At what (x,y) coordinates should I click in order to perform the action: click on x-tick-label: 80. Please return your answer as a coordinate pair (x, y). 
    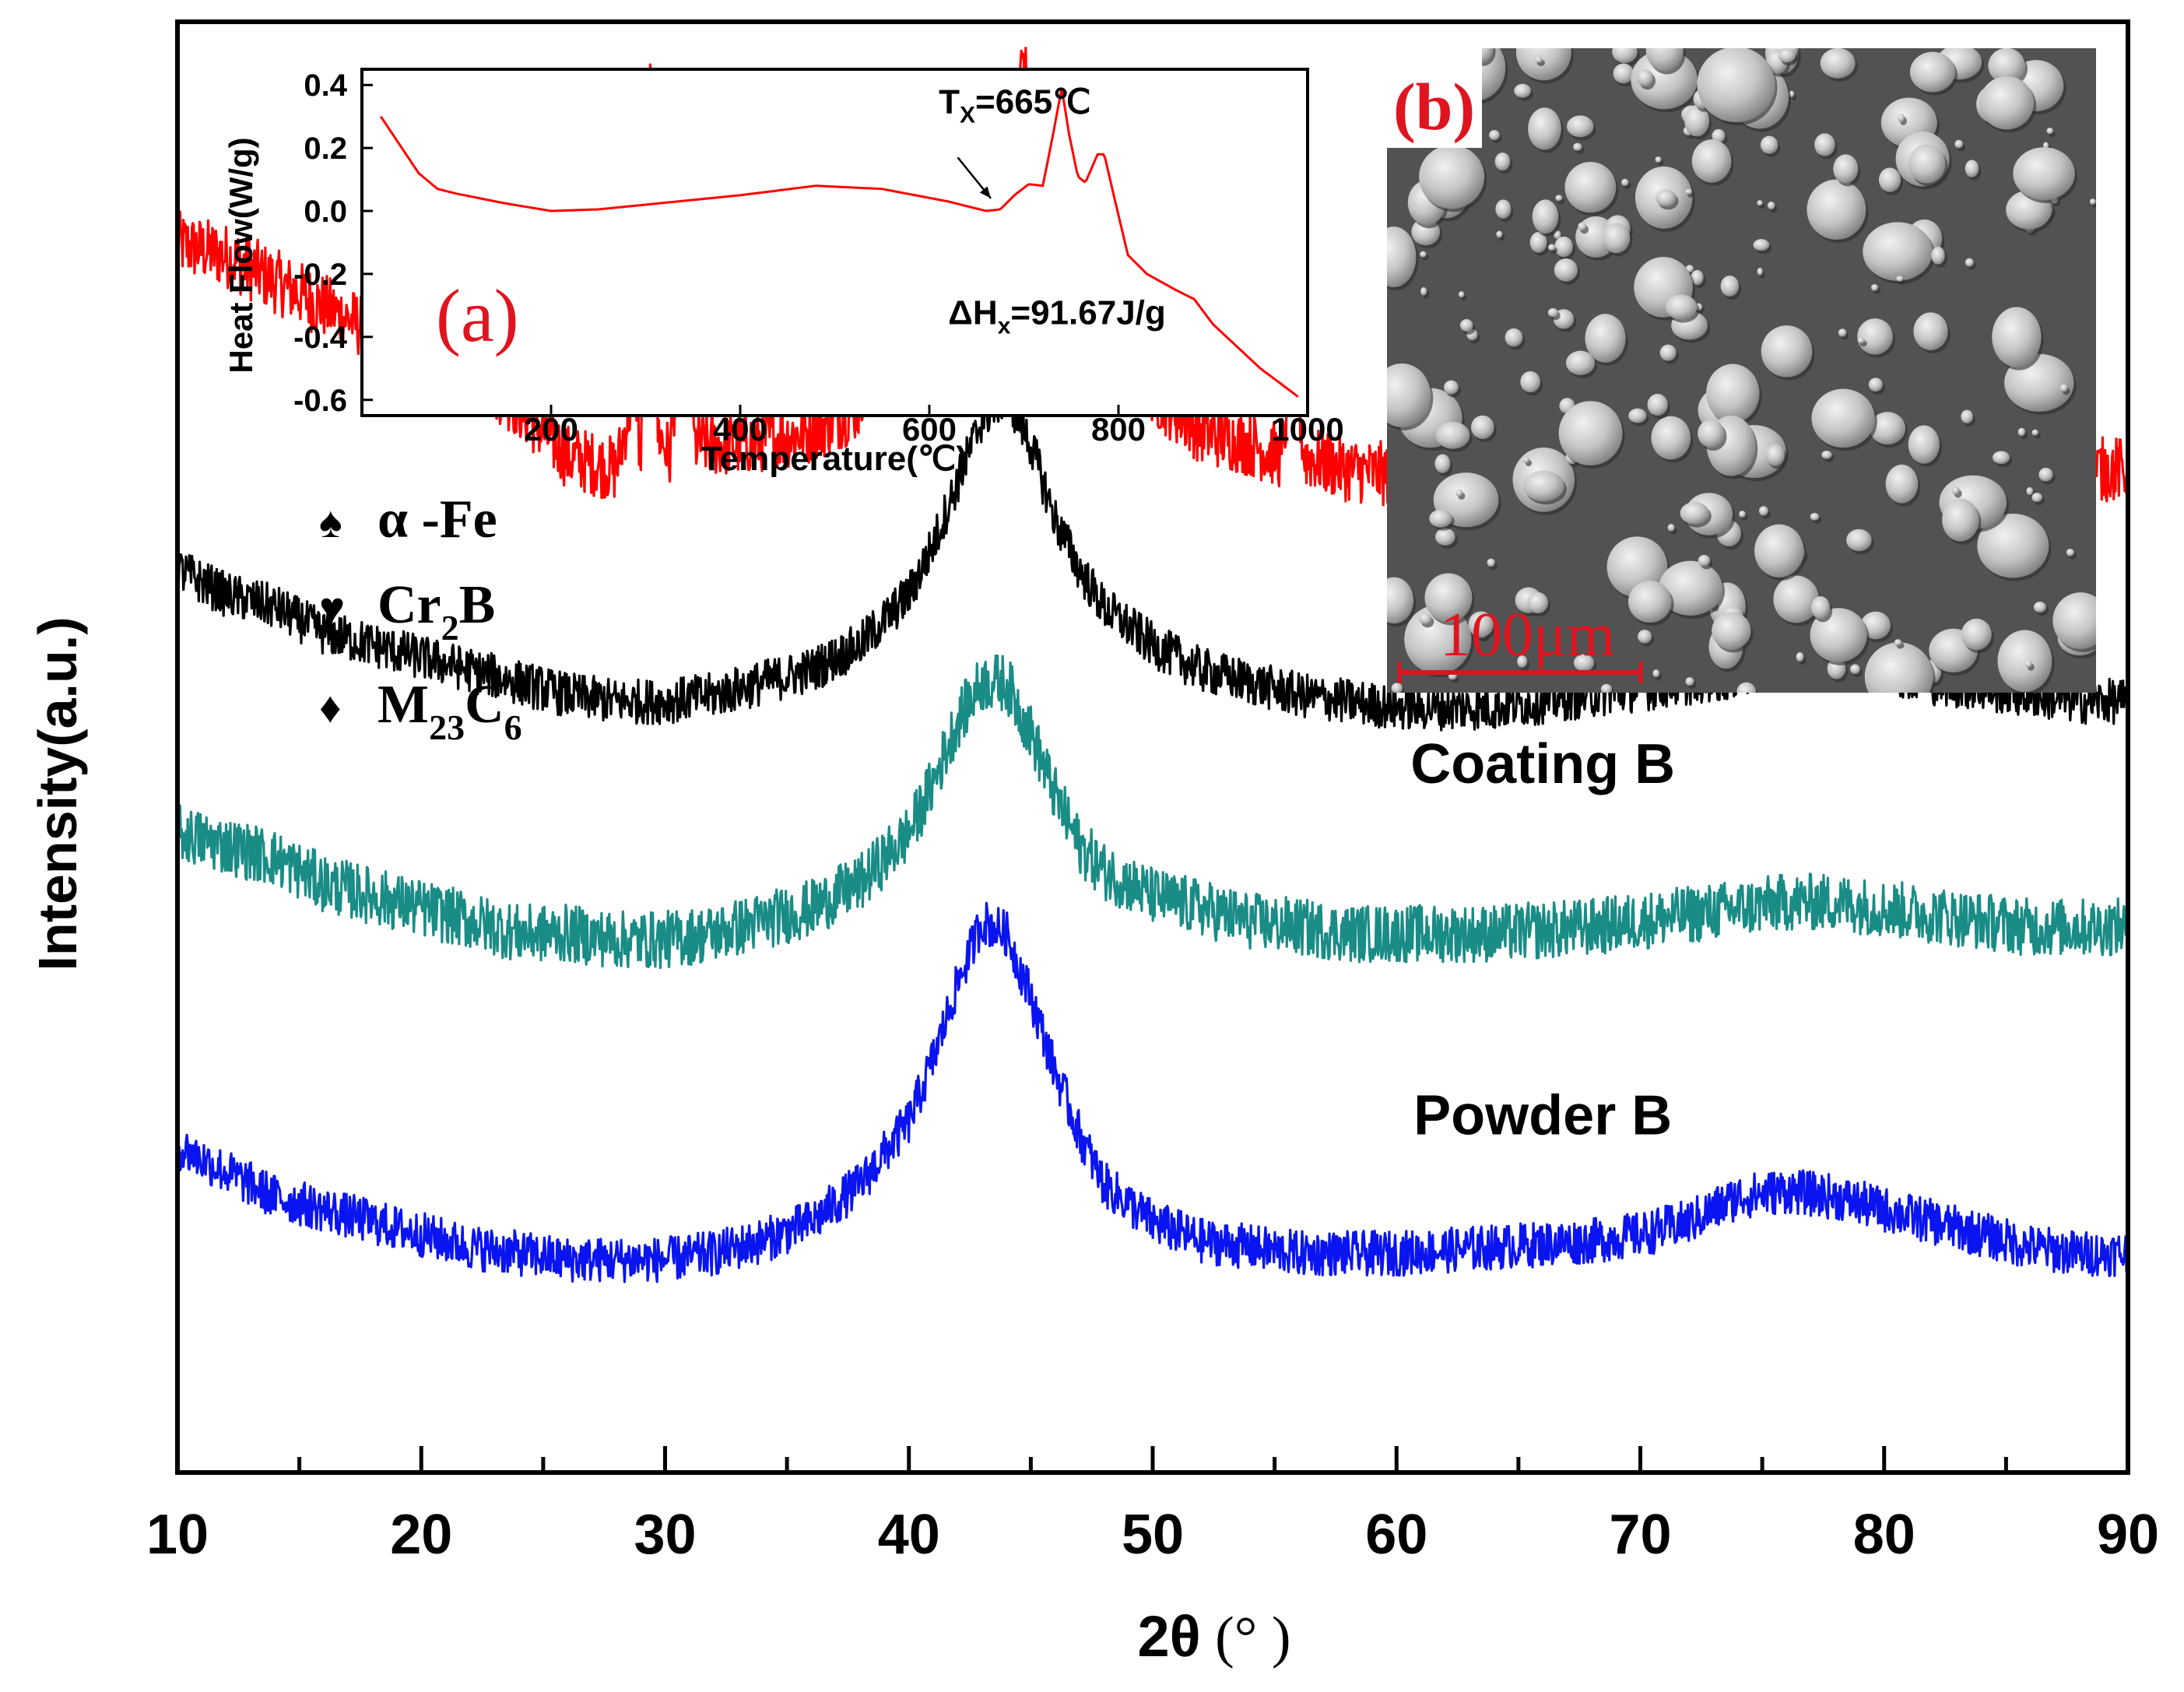
    Looking at the image, I should click on (1884, 1535).